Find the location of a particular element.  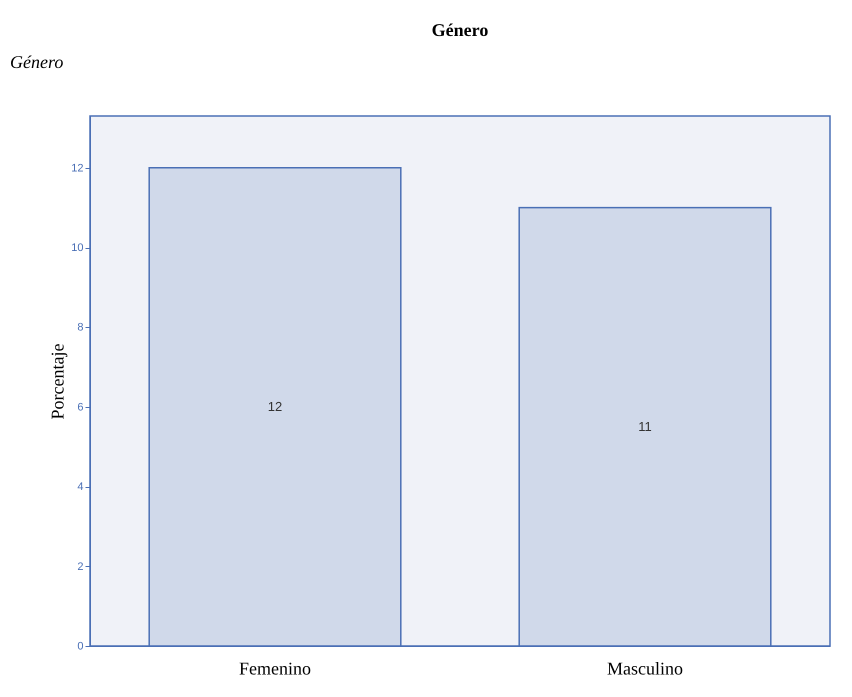

y-tick-label: 10 is located at coordinates (77, 248).